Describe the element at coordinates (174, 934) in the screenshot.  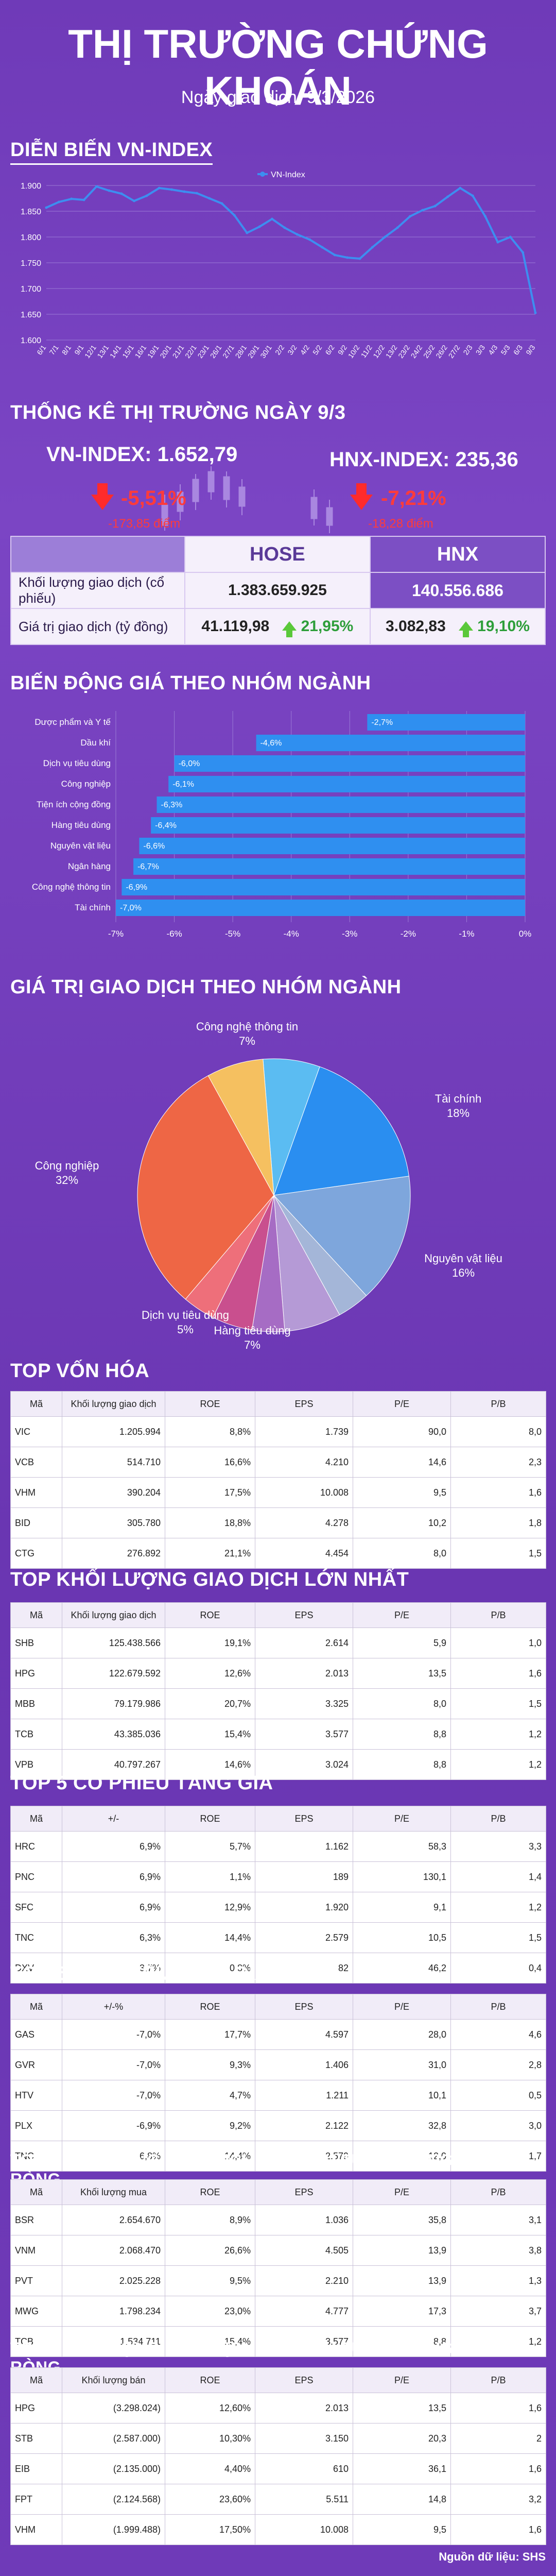
I see `x-tick-label: -6%` at that location.